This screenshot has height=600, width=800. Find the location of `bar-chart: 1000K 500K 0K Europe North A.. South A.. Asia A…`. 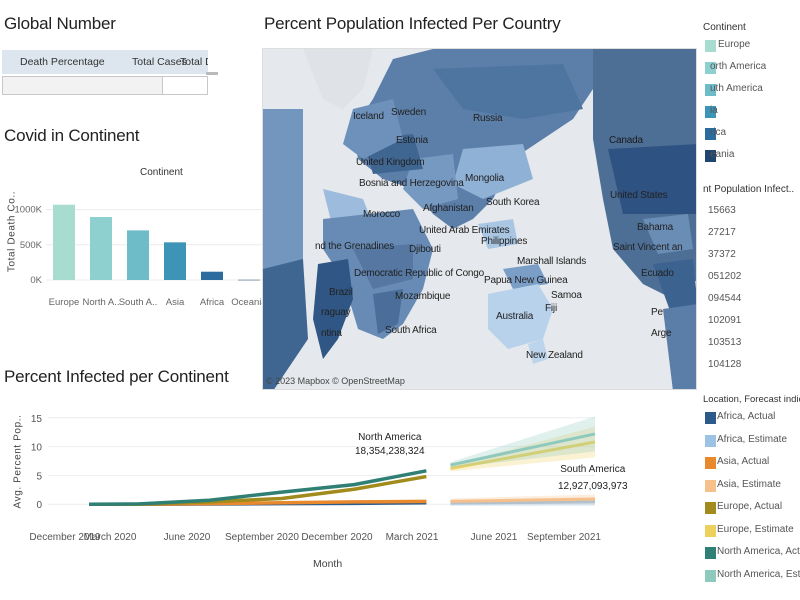

bar-chart: 1000K 500K 0K Europe North A.. South A.. Asia A… is located at coordinates (138, 256).